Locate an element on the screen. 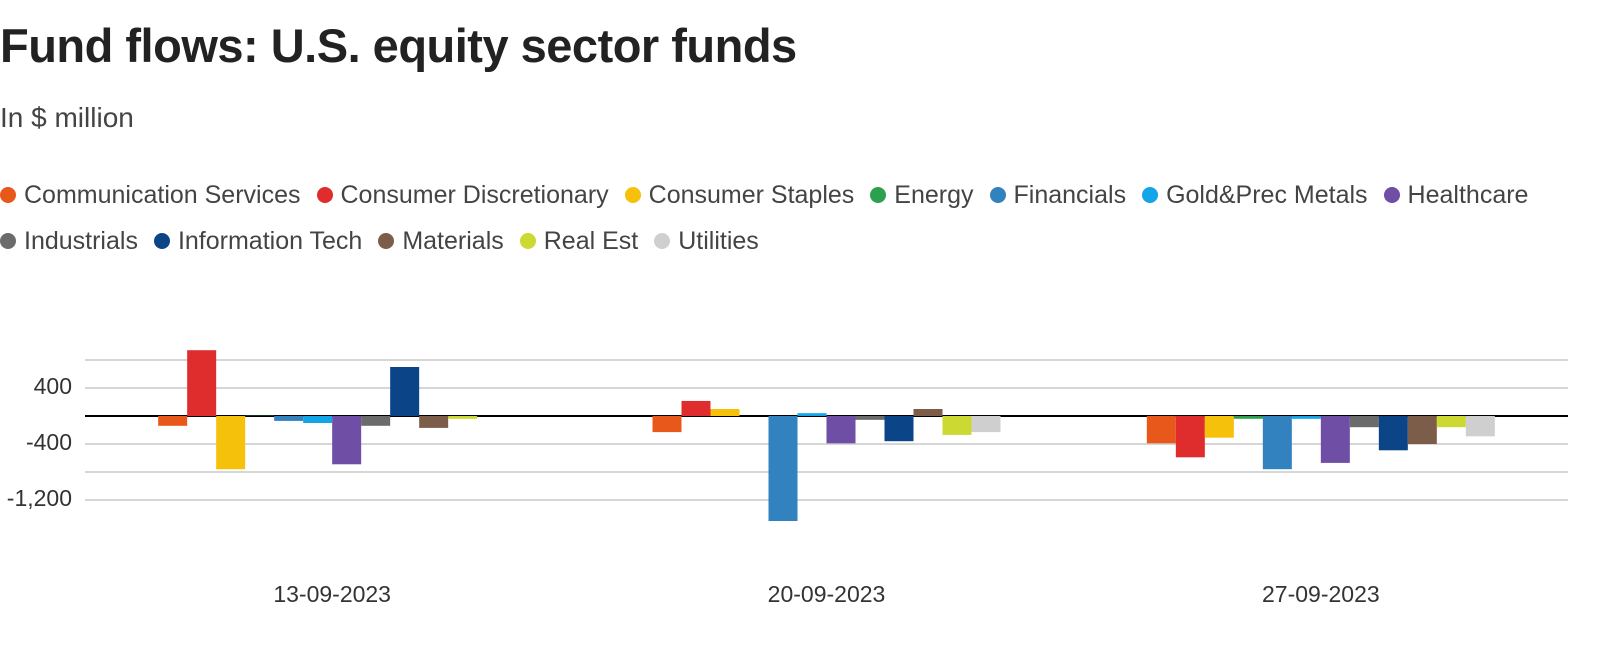 Image resolution: width=1600 pixels, height=665 pixels. legend-label: Healthcare is located at coordinates (1468, 194).